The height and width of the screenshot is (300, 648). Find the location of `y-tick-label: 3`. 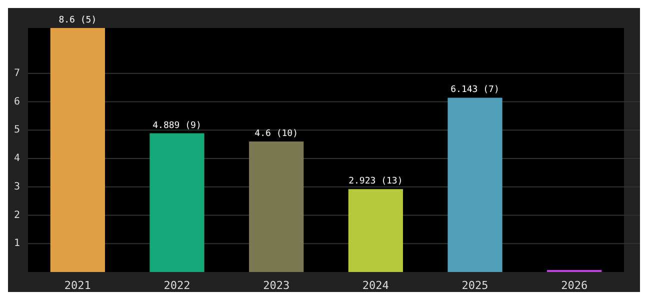

y-tick-label: 3 is located at coordinates (17, 186).